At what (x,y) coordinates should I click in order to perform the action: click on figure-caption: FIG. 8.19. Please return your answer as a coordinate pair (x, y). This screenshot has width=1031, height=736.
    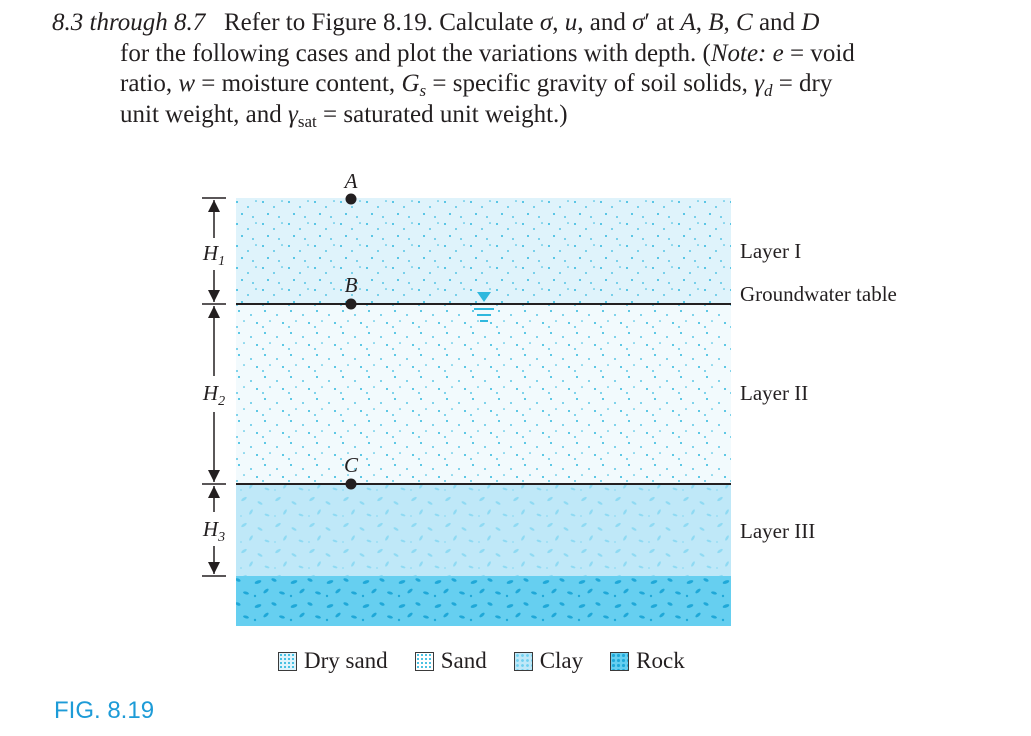
    Looking at the image, I should click on (104, 710).